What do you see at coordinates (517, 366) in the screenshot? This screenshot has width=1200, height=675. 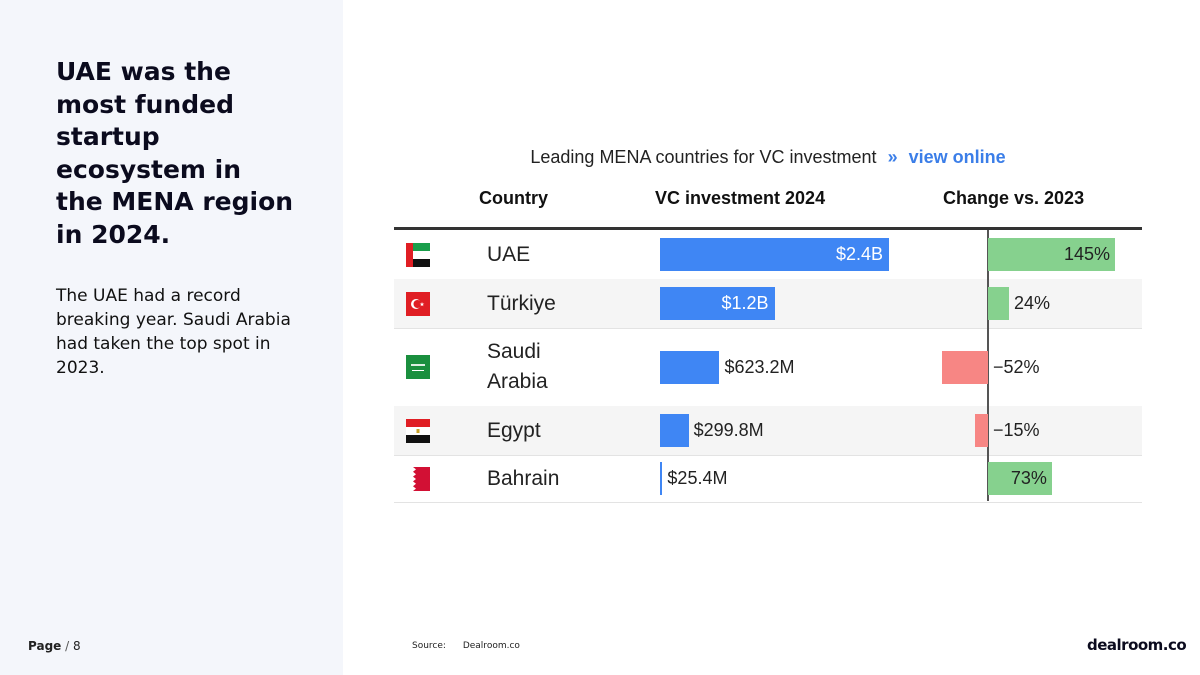 I see `country-label: Saudi Arabia` at bounding box center [517, 366].